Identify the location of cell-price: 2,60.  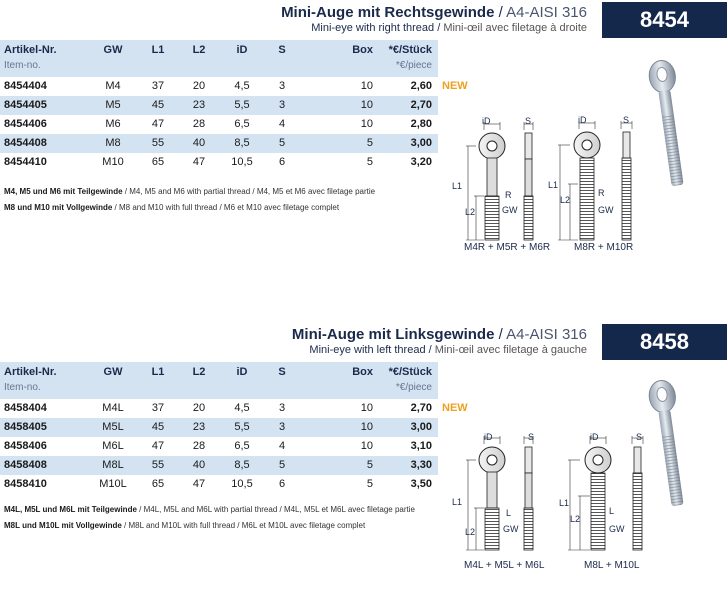
(421, 86).